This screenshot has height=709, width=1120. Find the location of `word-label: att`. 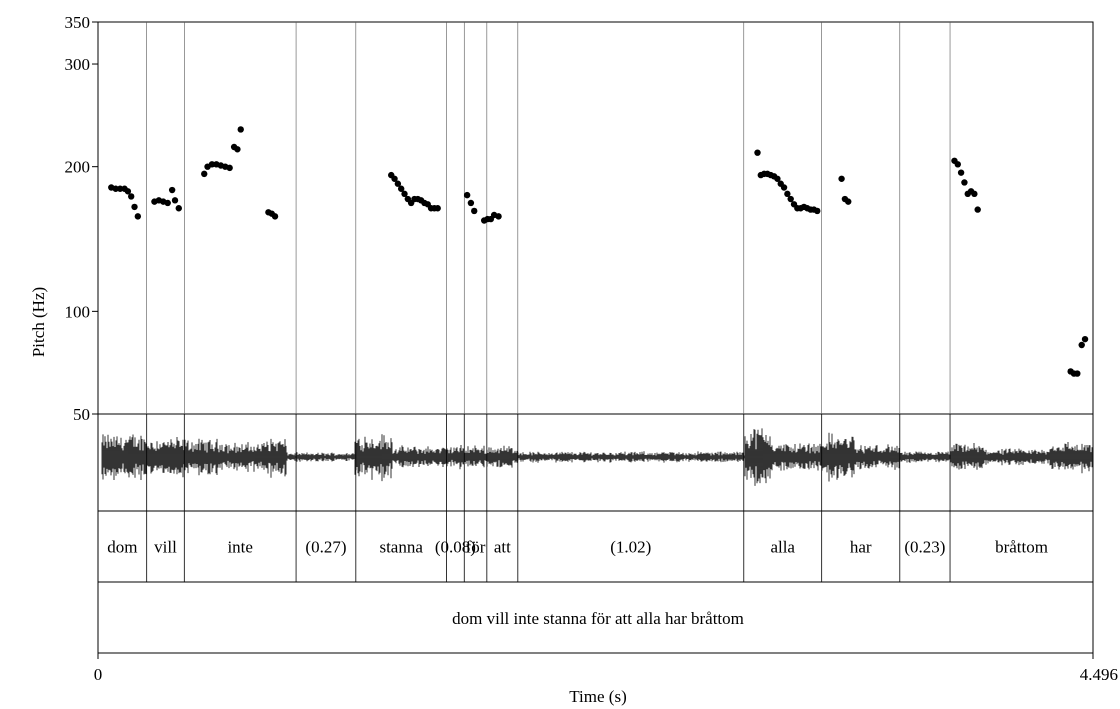

word-label: att is located at coordinates (502, 547).